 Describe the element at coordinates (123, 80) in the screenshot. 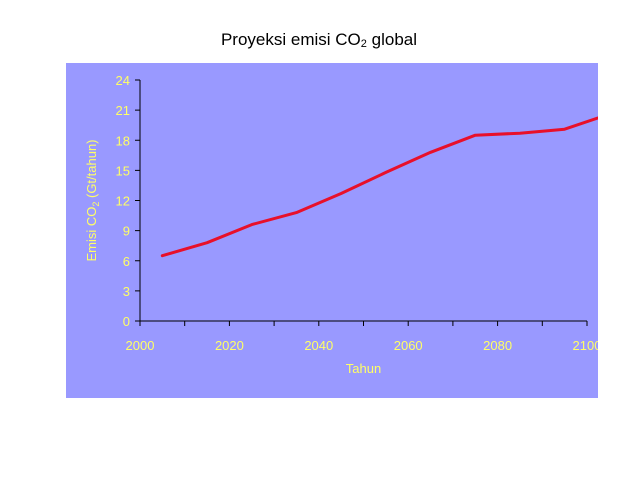

I see `y-tick-label: 24` at that location.